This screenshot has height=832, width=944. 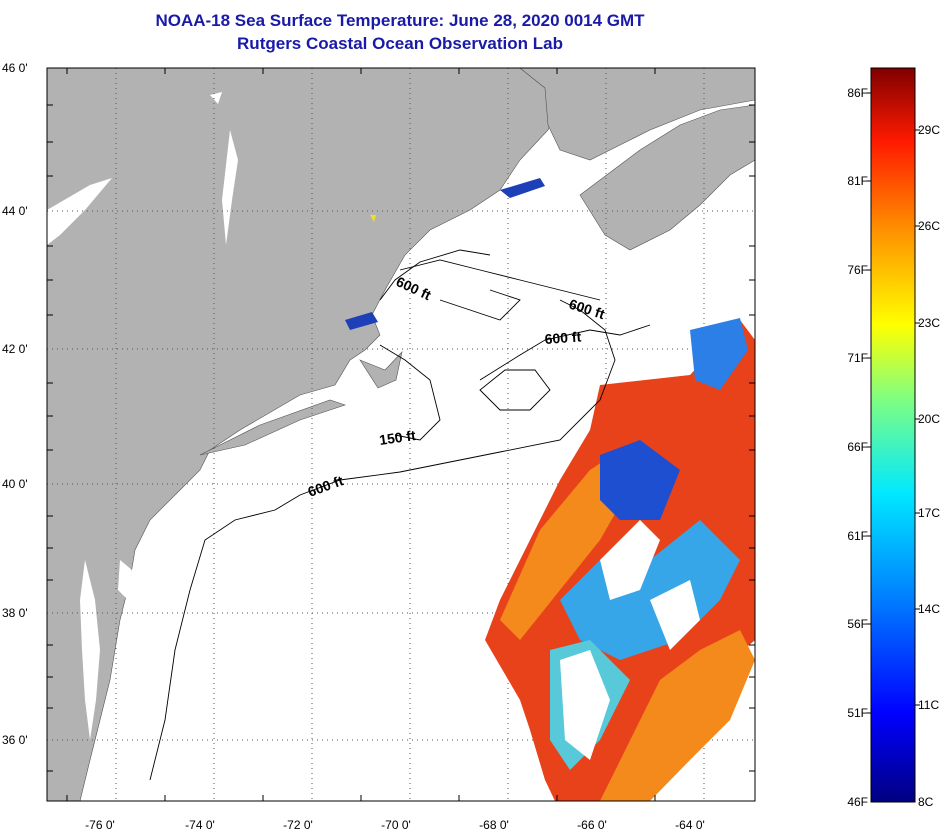 I want to click on longitude-label: -70 0', so click(x=396, y=825).